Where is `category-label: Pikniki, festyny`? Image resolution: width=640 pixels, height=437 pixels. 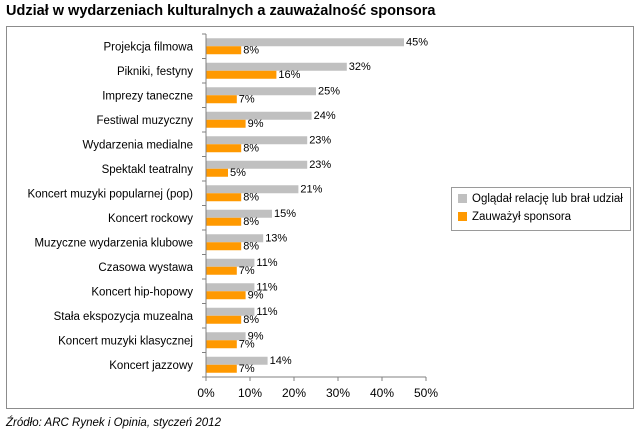
category-label: Pikniki, festyny is located at coordinates (155, 72).